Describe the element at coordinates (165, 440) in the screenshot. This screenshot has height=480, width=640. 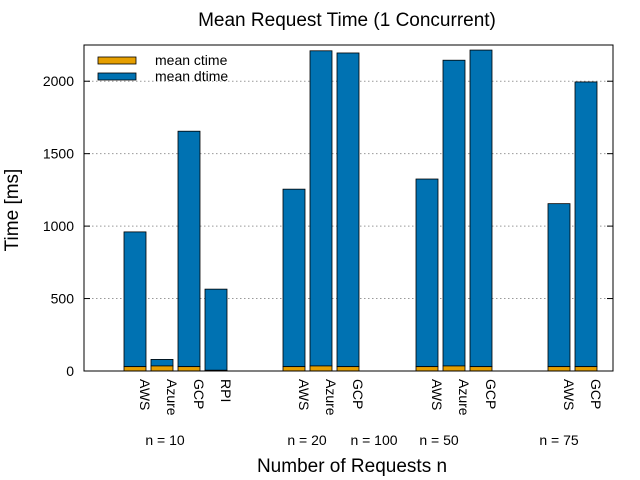
I see `group-label: n = 10` at that location.